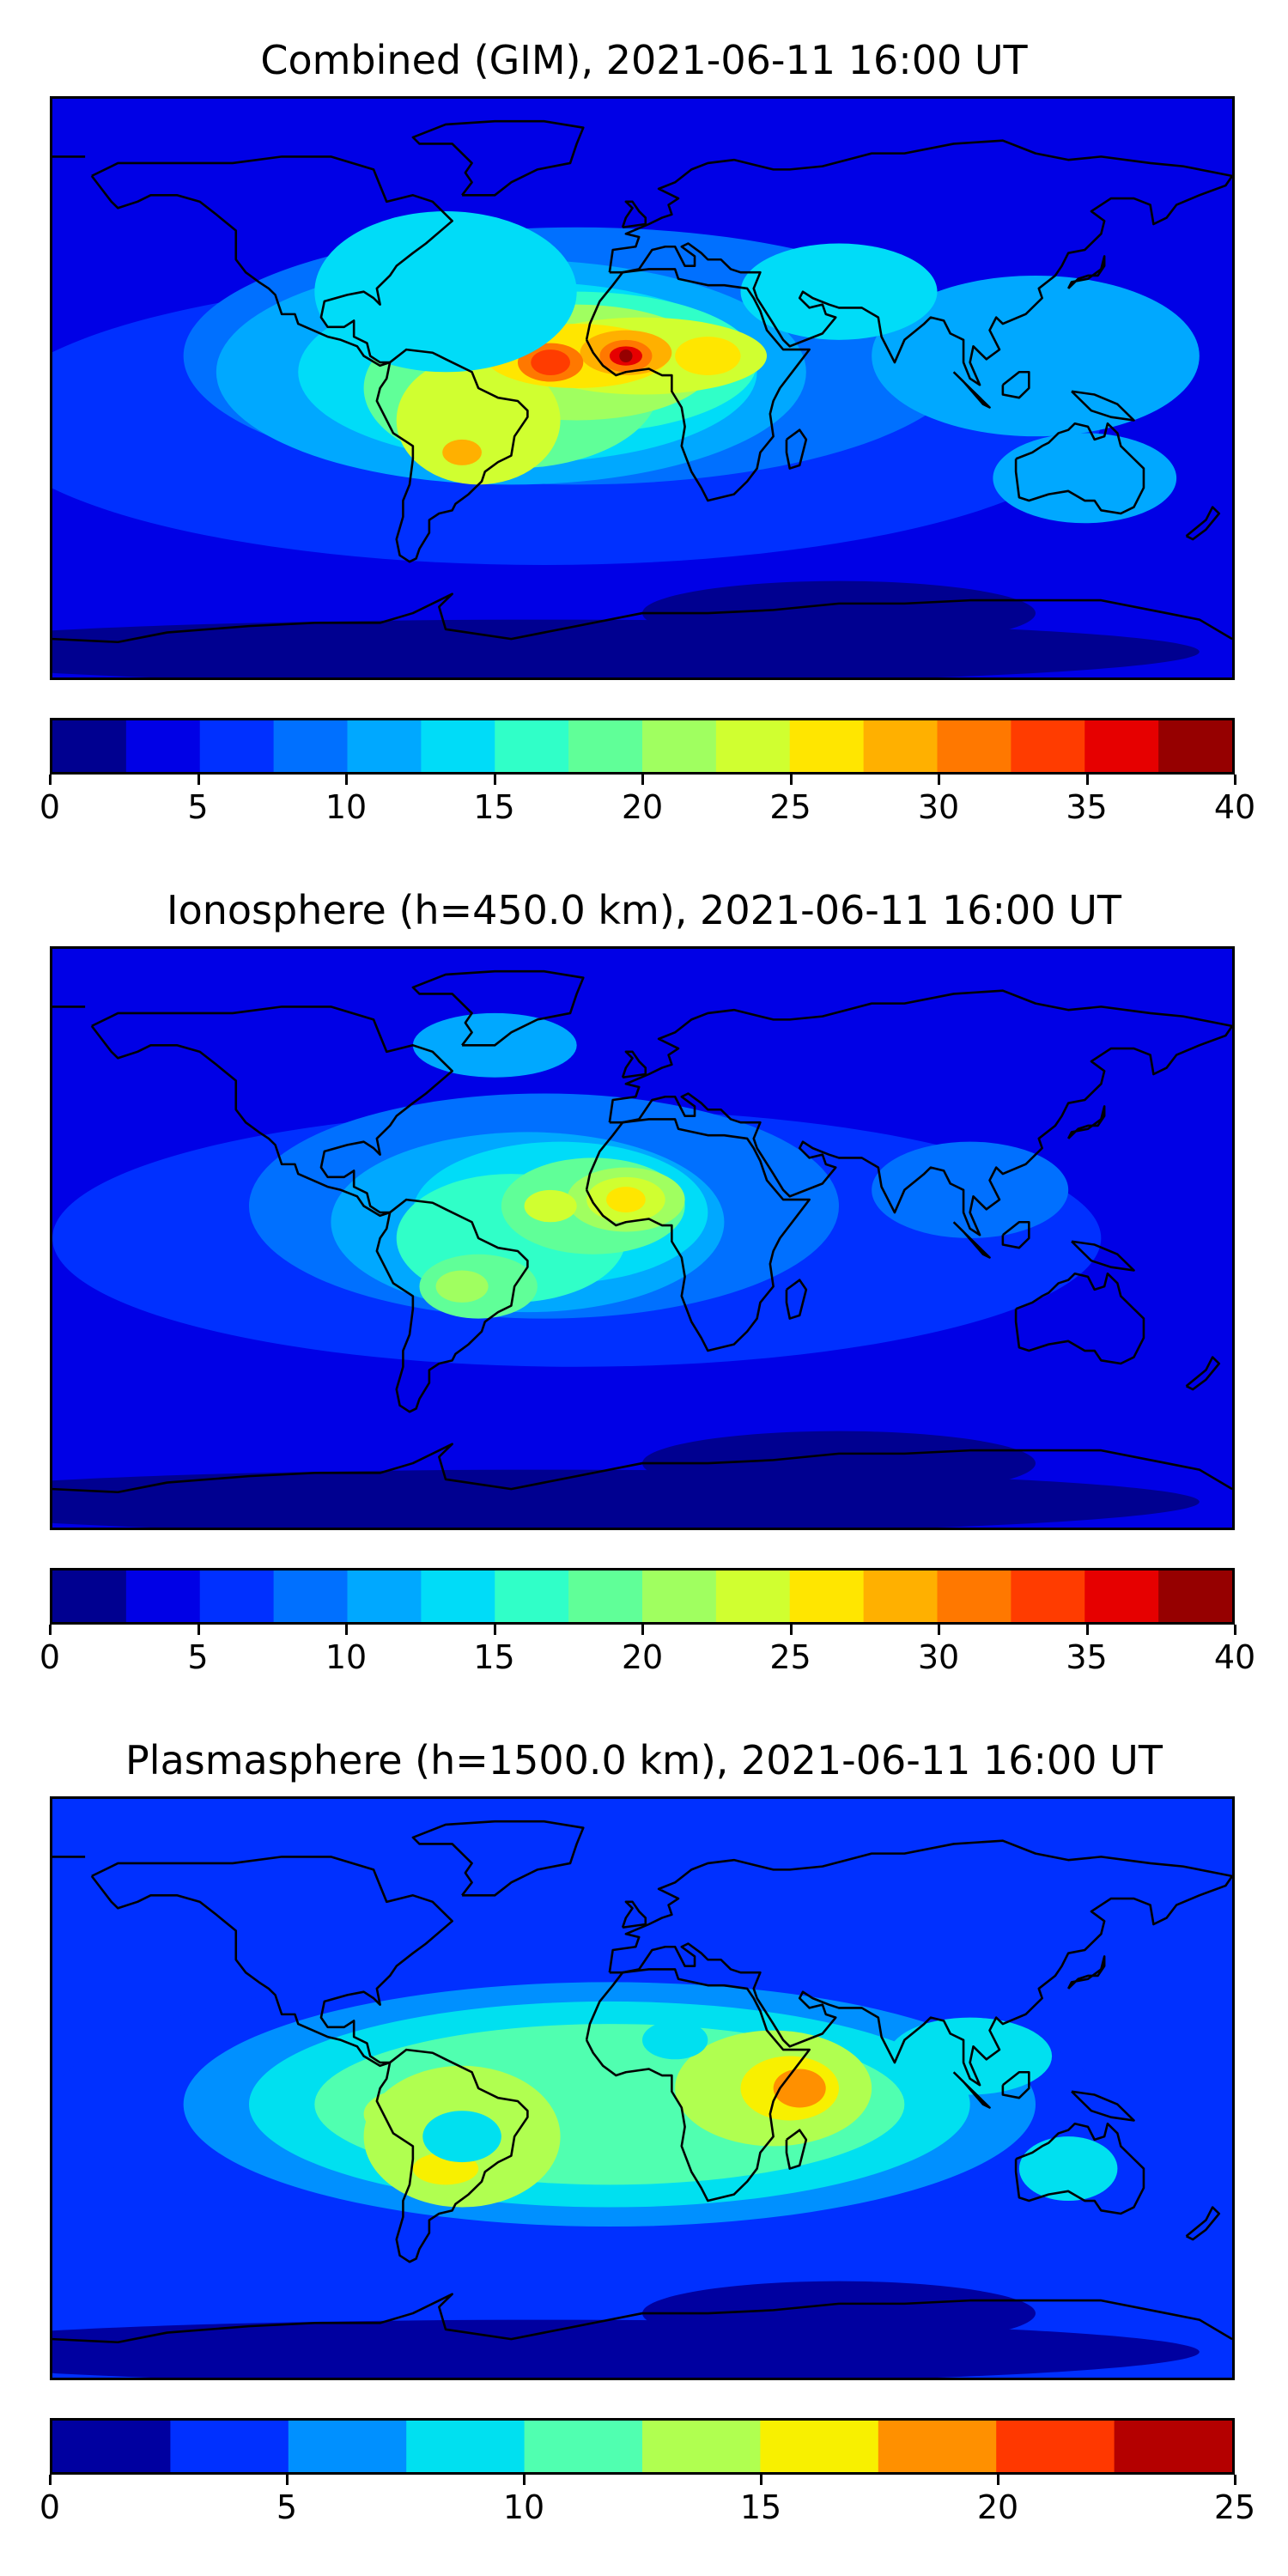  What do you see at coordinates (287, 2507) in the screenshot?
I see `tick-label: 5` at bounding box center [287, 2507].